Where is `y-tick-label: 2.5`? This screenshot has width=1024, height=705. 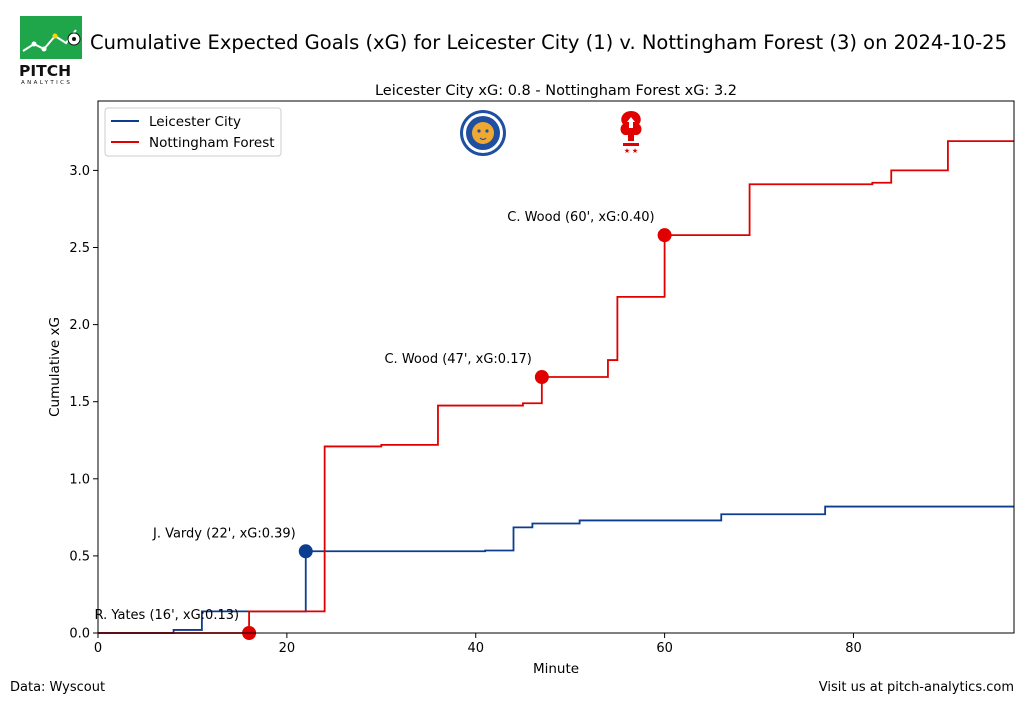
y-tick-label: 2.5 is located at coordinates (79, 248).